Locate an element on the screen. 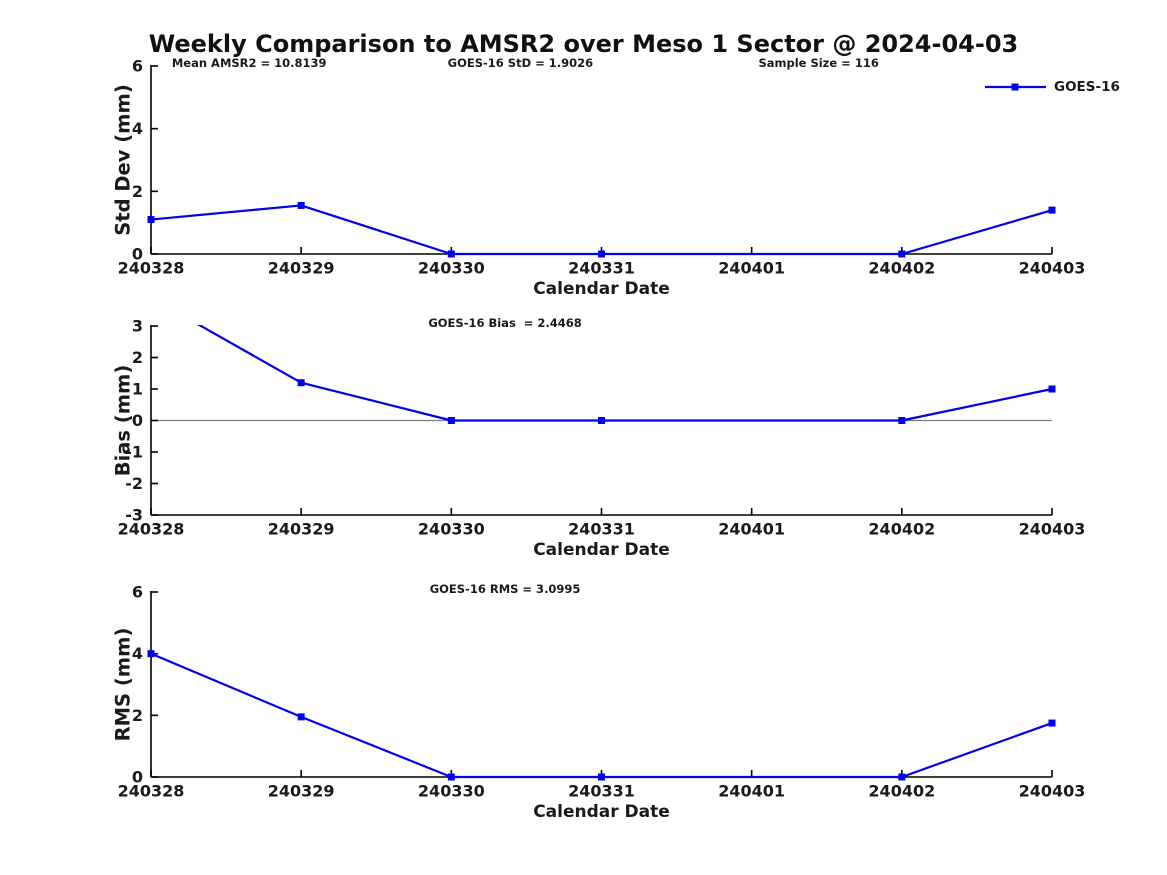 The width and height of the screenshot is (1167, 875). annotation: Sample Size = 116 is located at coordinates (818, 63).